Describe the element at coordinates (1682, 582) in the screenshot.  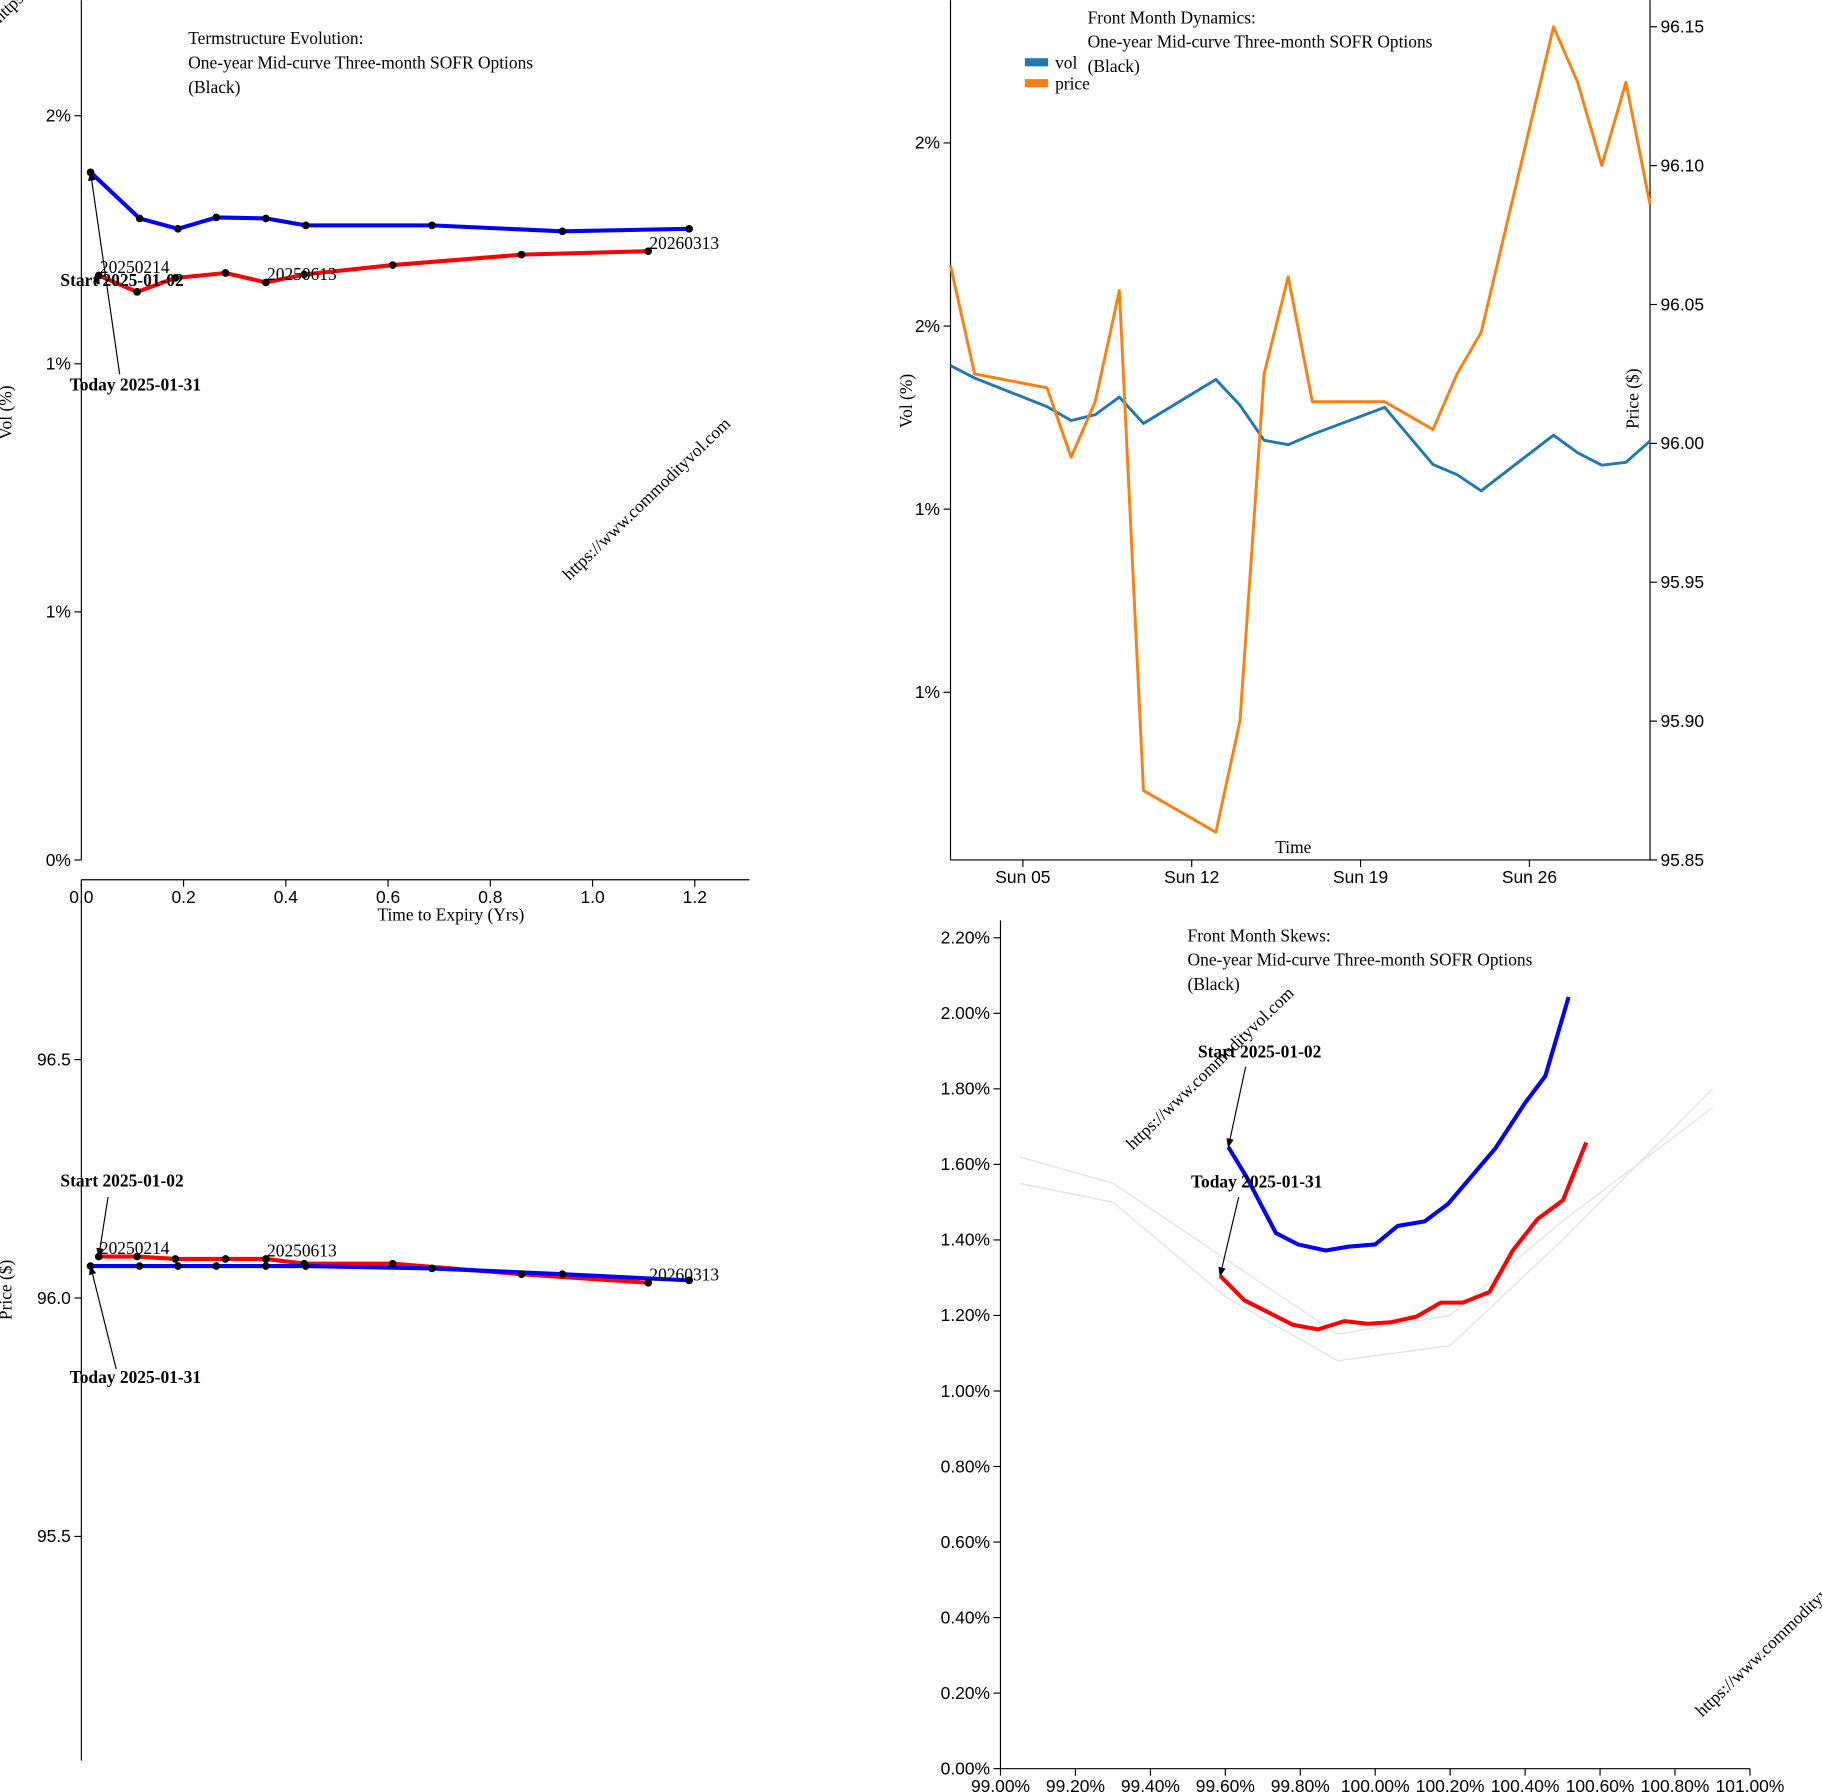
I see `y2-tick-label: 95.95` at that location.